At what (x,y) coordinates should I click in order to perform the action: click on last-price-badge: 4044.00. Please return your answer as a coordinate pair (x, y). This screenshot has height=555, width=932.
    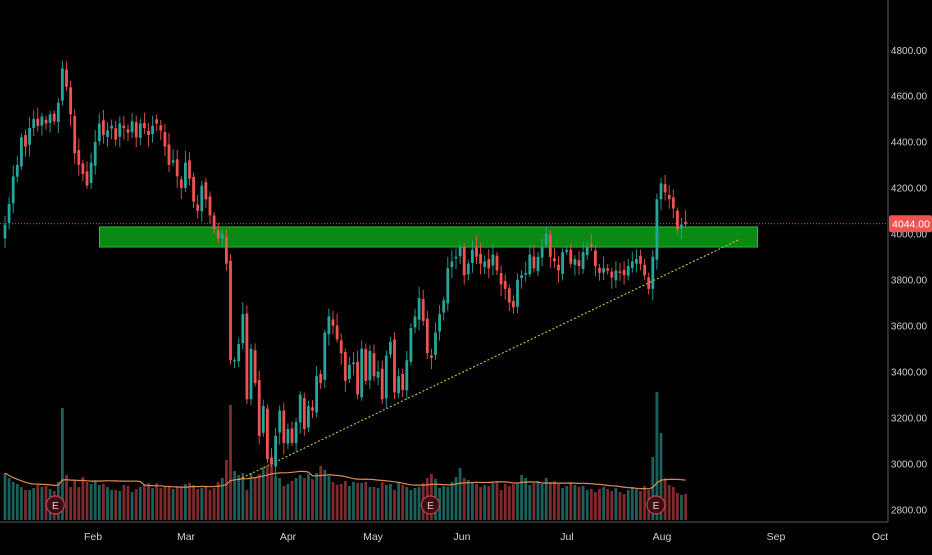
    Looking at the image, I should click on (910, 224).